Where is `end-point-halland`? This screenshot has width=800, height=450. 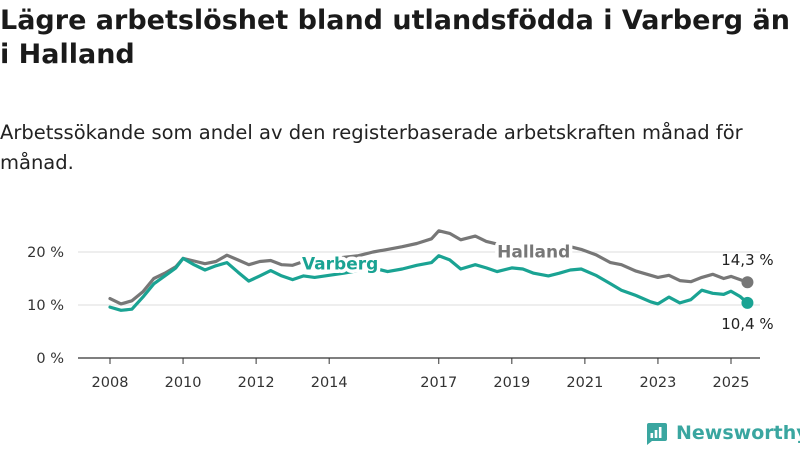
end-point-halland is located at coordinates (747, 282).